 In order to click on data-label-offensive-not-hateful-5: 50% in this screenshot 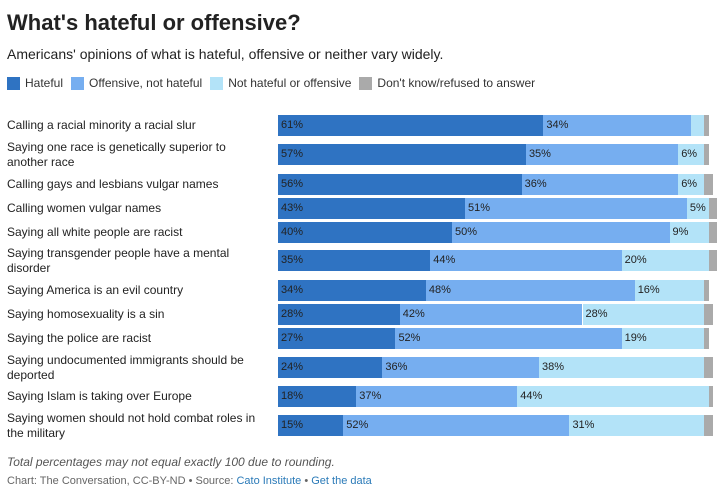, I will do `click(466, 232)`.